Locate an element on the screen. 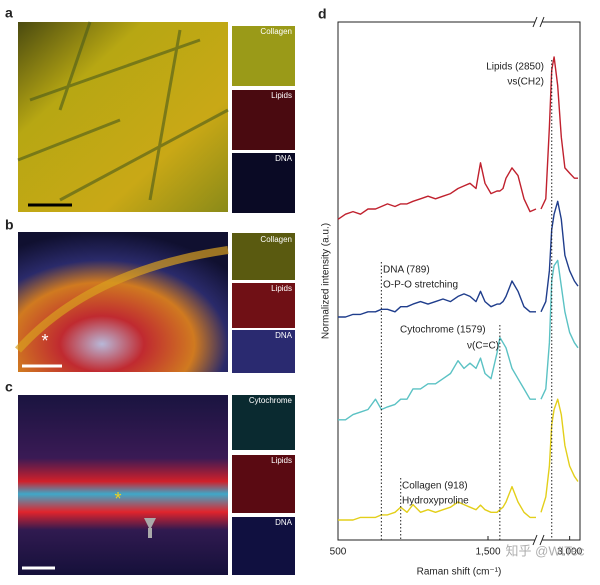 The width and height of the screenshot is (600, 585). y-axis-label: Normalized intensity (a.u.) is located at coordinates (326, 281).